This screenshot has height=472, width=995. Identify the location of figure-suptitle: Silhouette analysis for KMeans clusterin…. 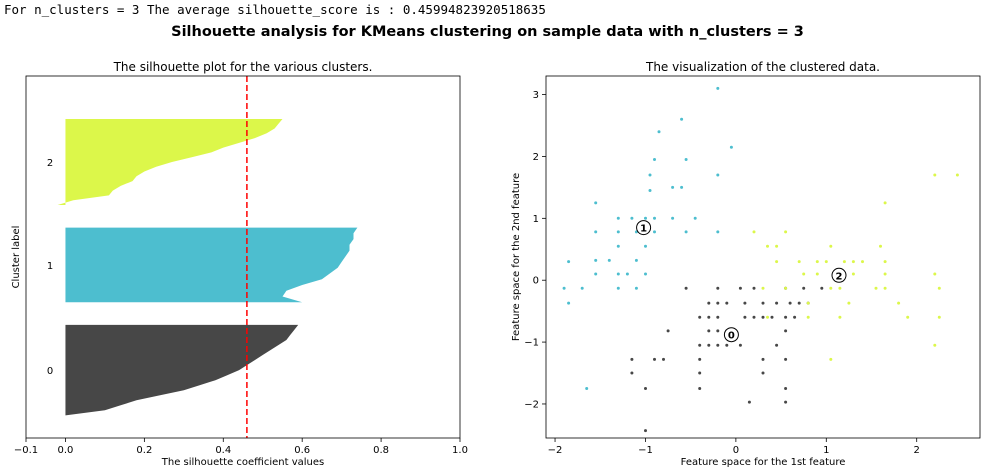
(487, 32).